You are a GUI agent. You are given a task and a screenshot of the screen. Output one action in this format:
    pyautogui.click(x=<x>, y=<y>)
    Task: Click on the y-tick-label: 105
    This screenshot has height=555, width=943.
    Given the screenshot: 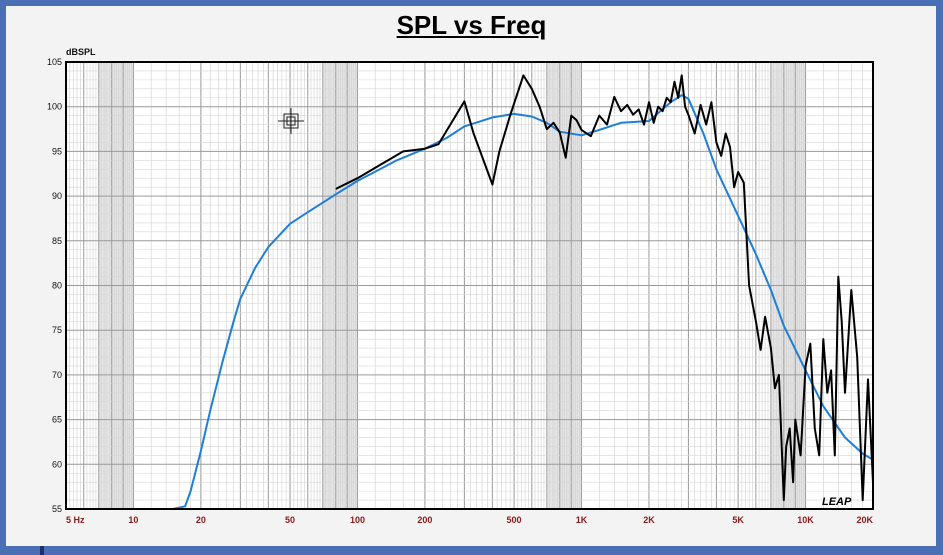 What is the action you would take?
    pyautogui.click(x=54, y=62)
    